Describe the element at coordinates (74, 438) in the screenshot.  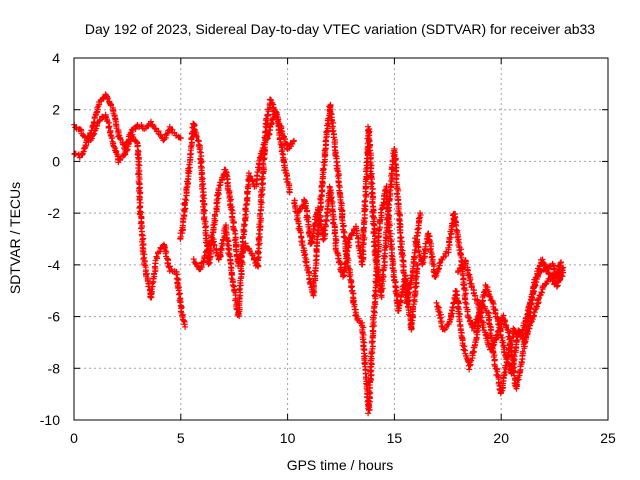
I see `x-tick-label: 0` at that location.